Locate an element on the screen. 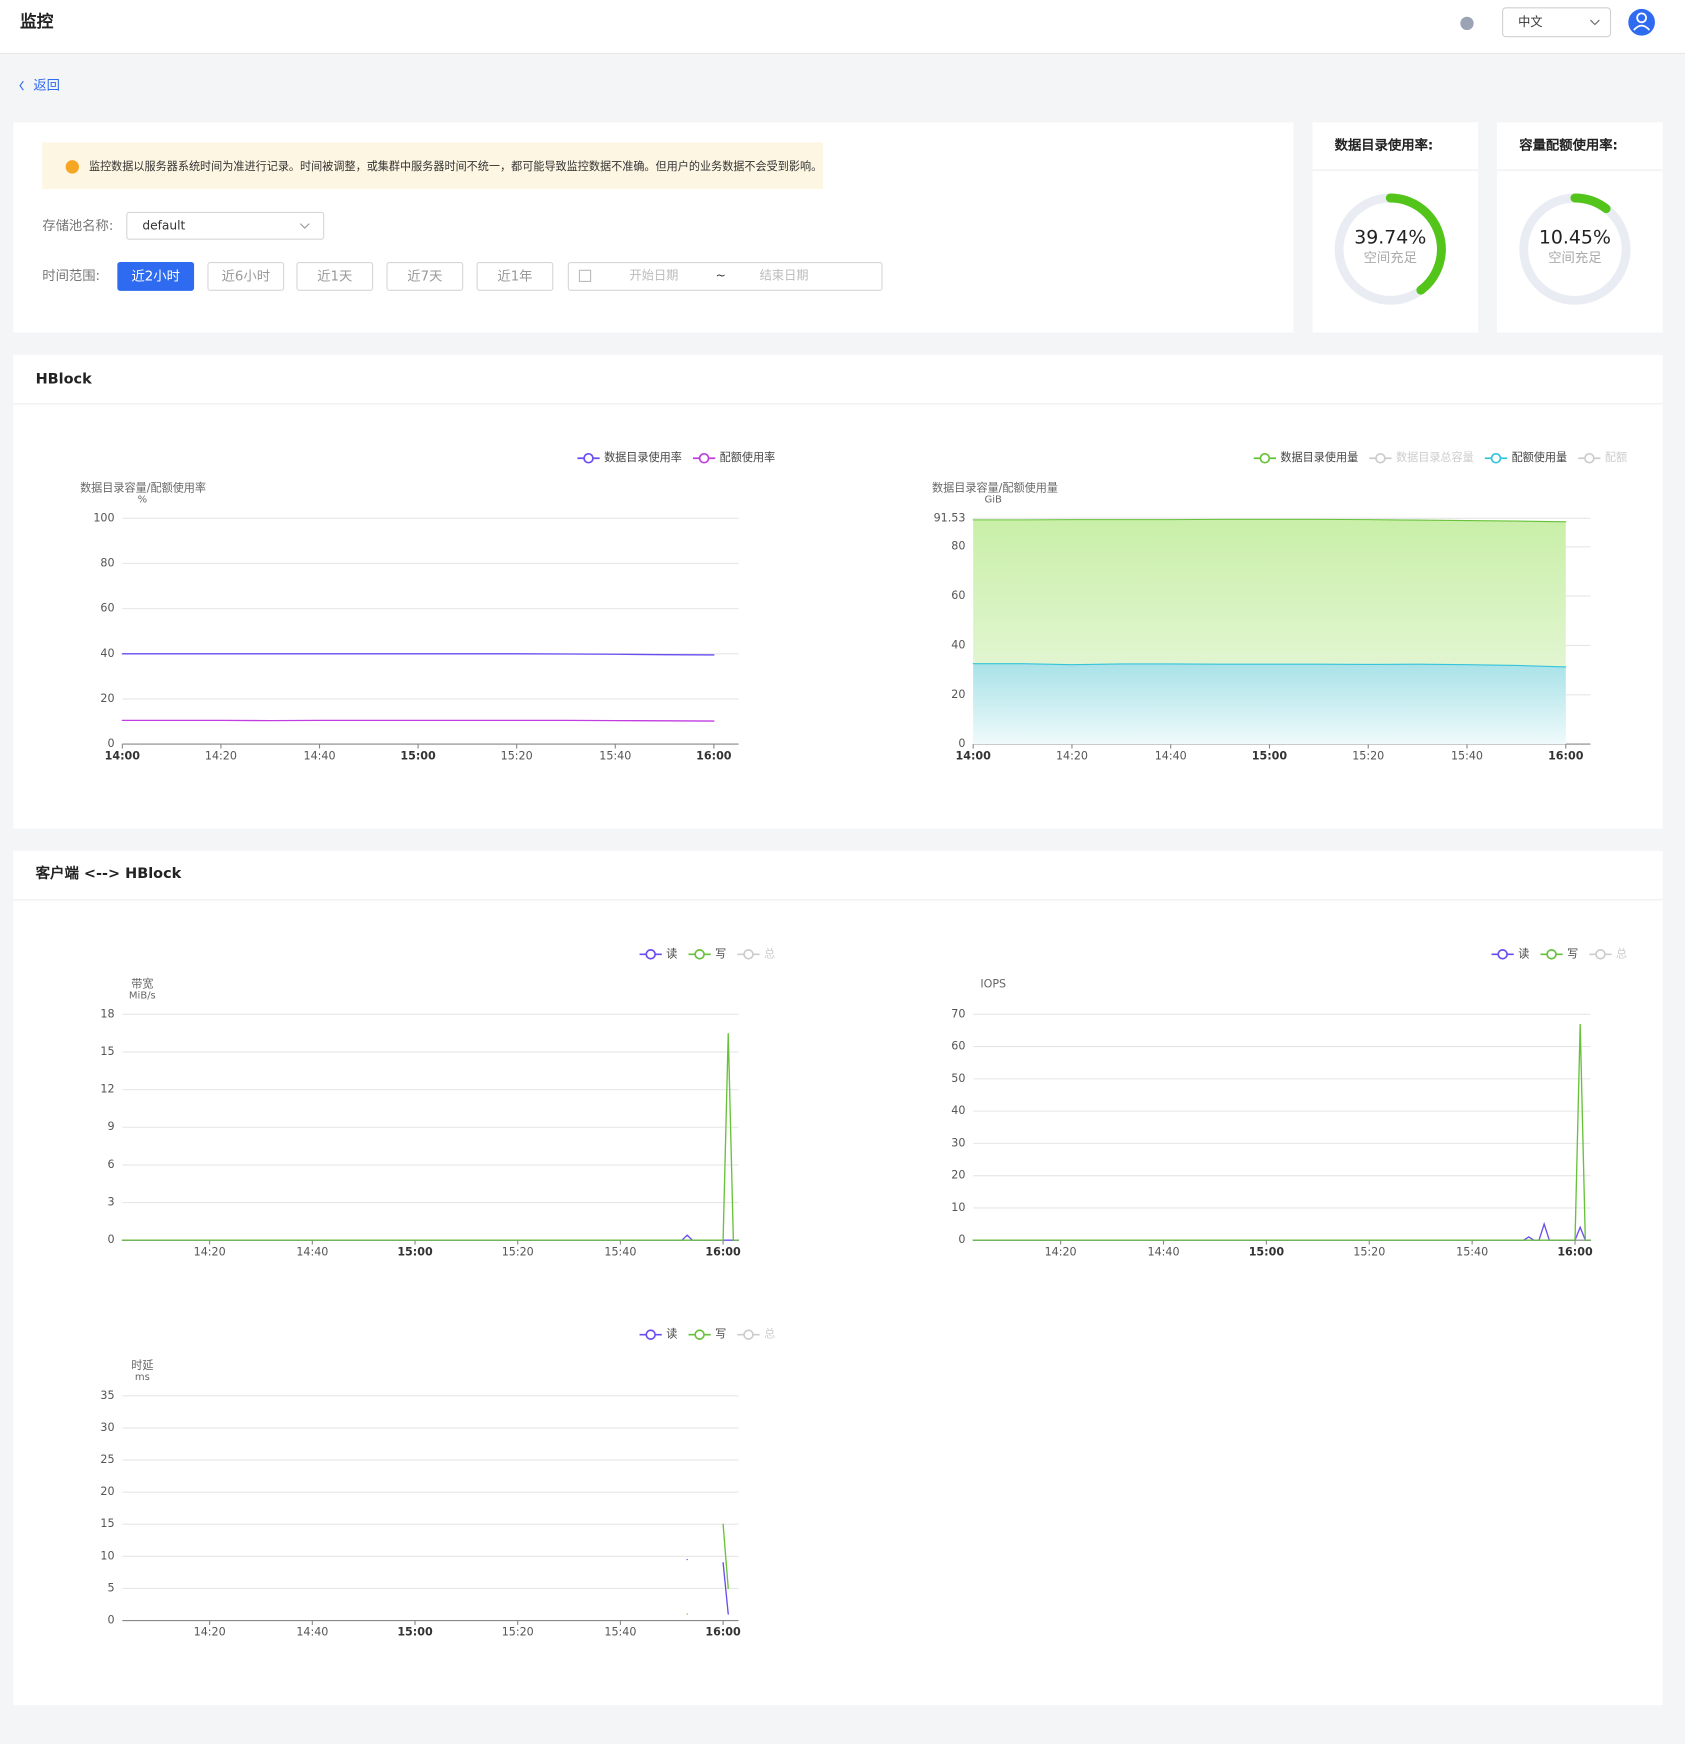 The image size is (1685, 1744). y-axis-label: 时延 is located at coordinates (142, 1365).